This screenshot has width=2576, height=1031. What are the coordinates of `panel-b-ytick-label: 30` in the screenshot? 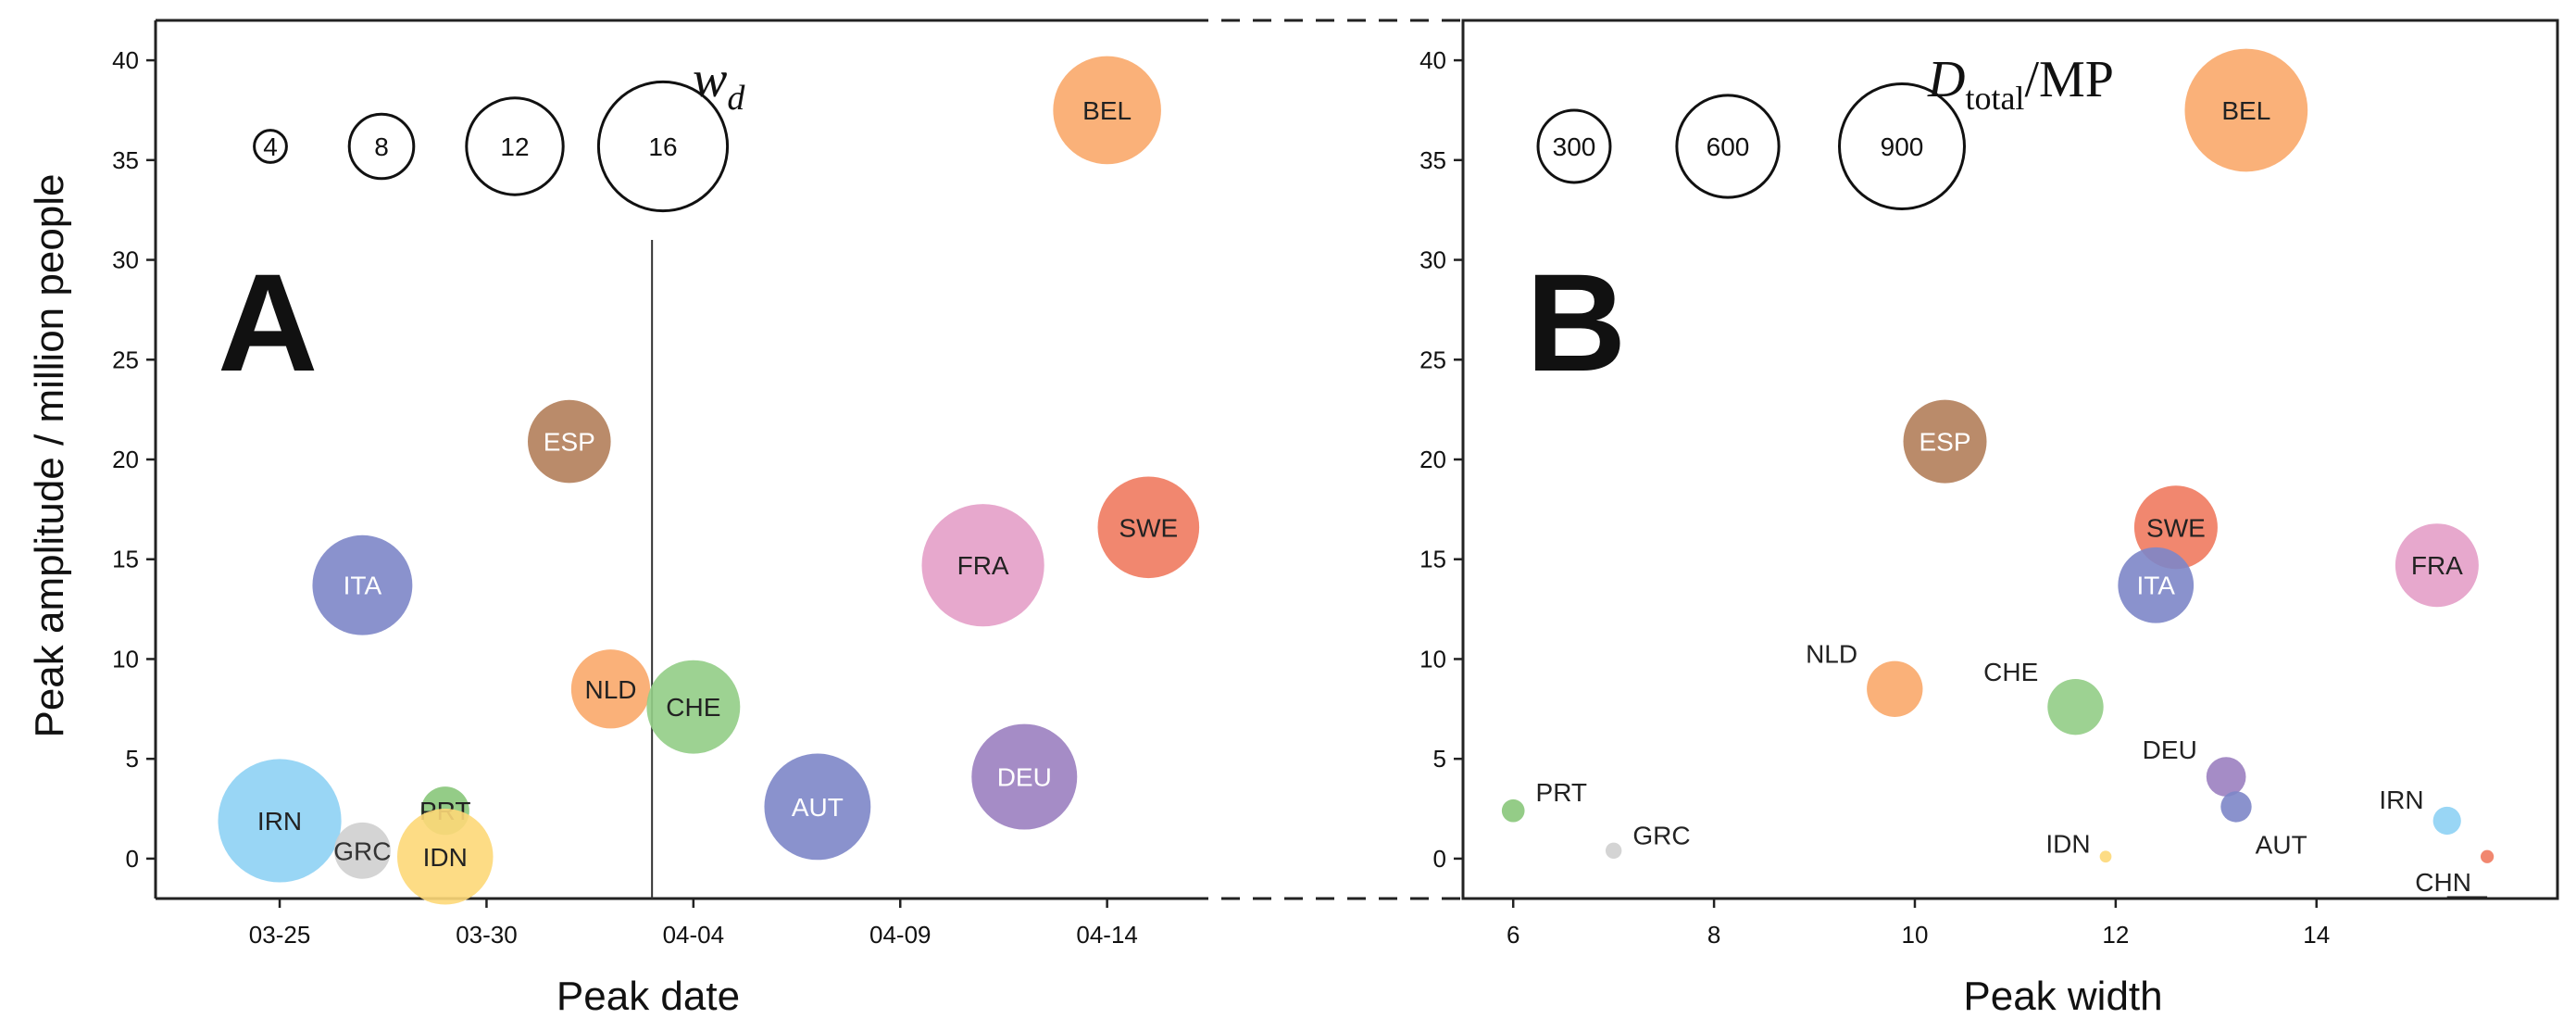 It's located at (1433, 260).